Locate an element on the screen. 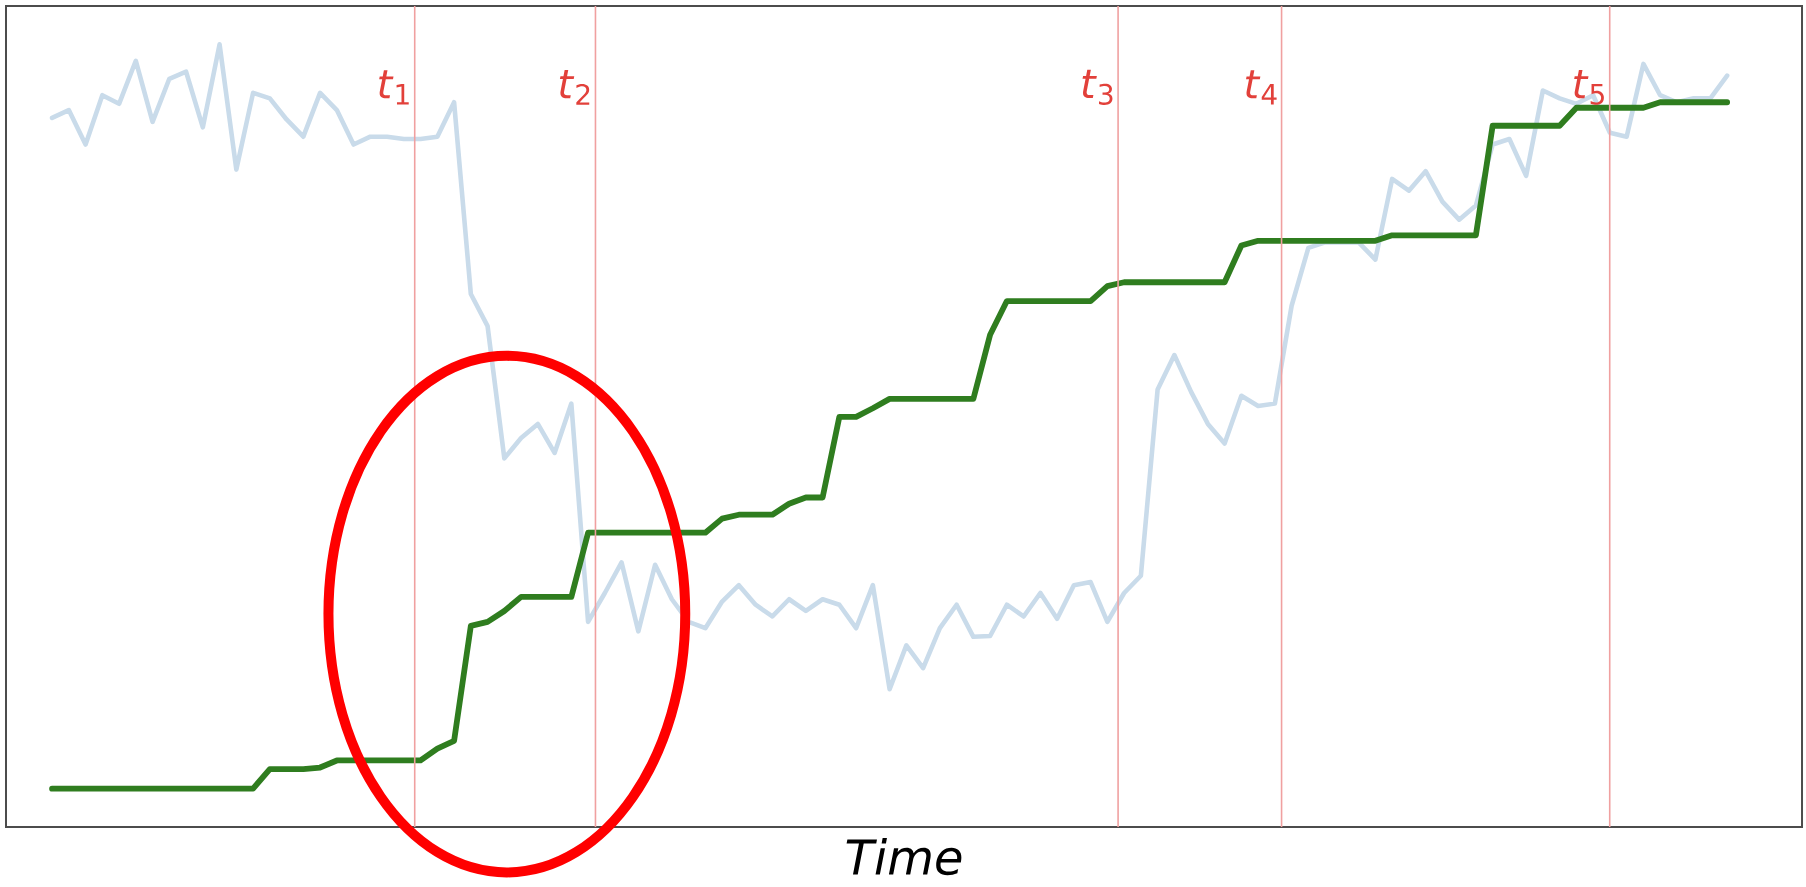 This screenshot has width=1806, height=887. annotation: t$_{1}$ is located at coordinates (394, 87).